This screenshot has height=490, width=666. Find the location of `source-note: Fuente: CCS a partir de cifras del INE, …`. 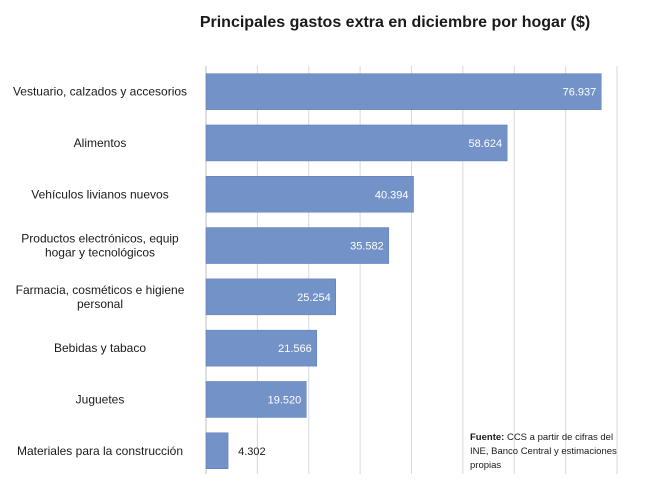

source-note: Fuente: CCS a partir de cifras del INE, … is located at coordinates (550, 452).